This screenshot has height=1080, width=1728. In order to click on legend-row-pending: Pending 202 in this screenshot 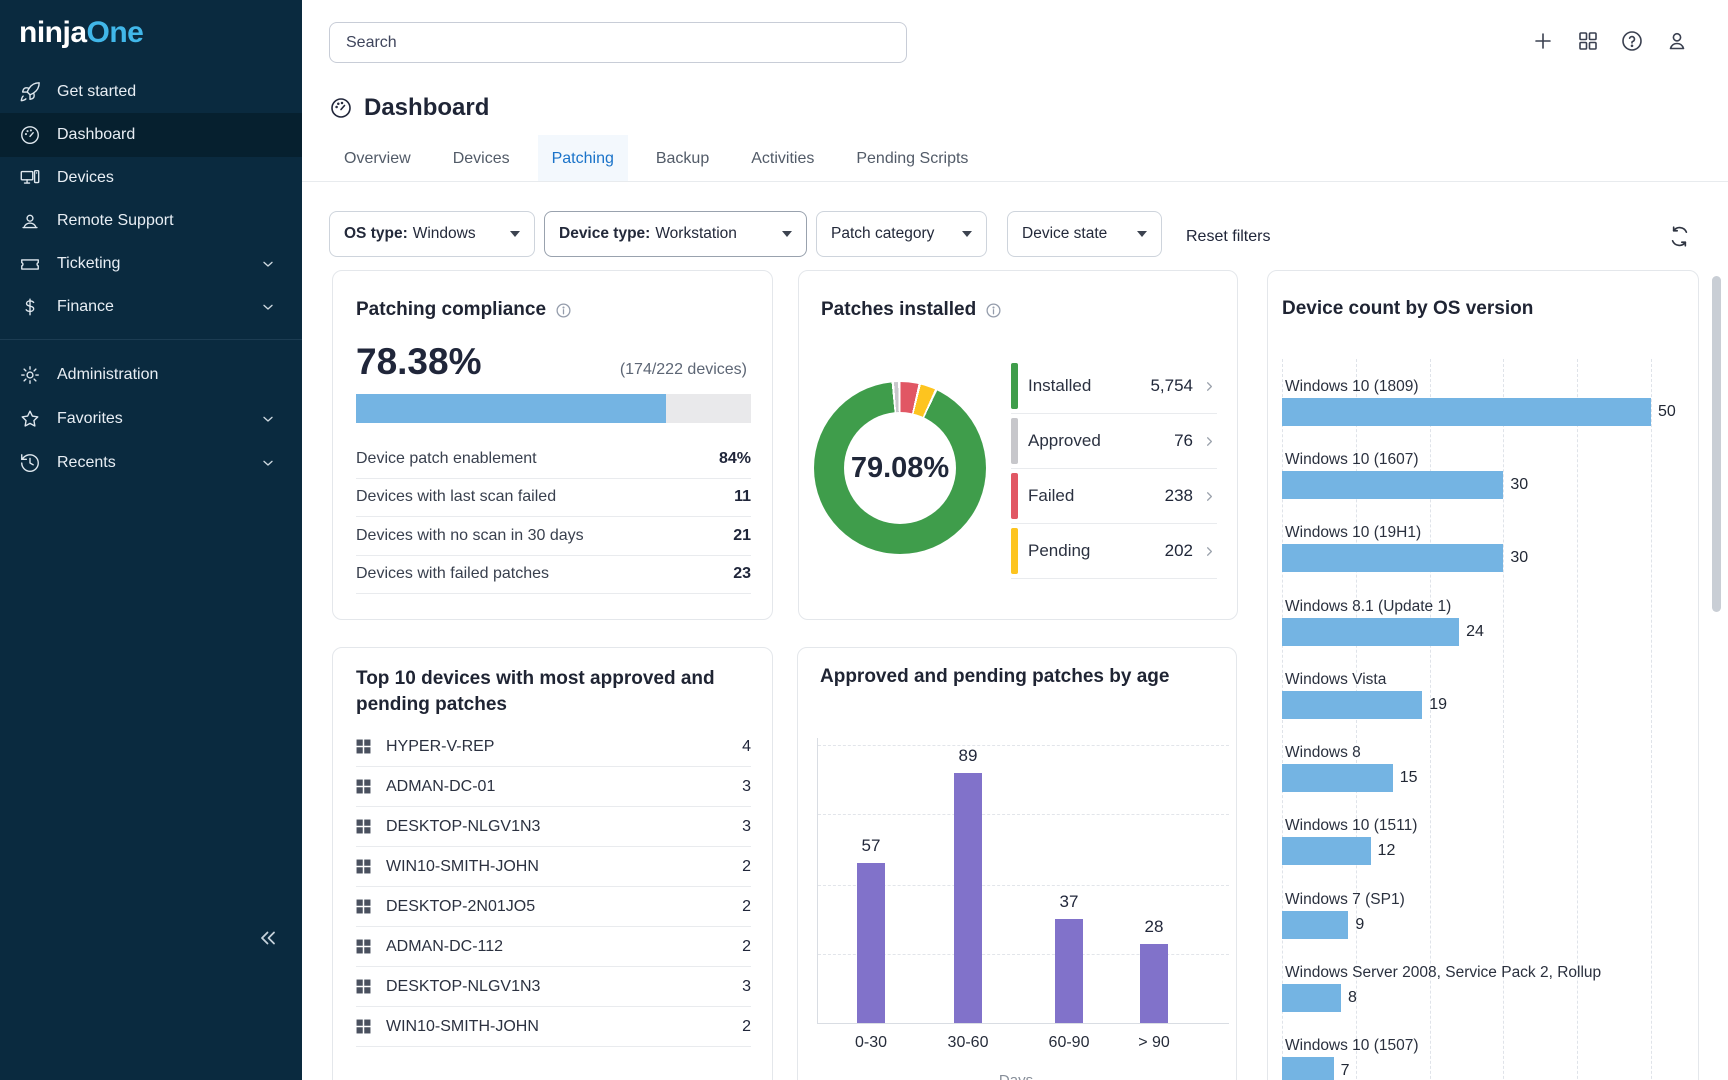, I will do `click(1114, 551)`.